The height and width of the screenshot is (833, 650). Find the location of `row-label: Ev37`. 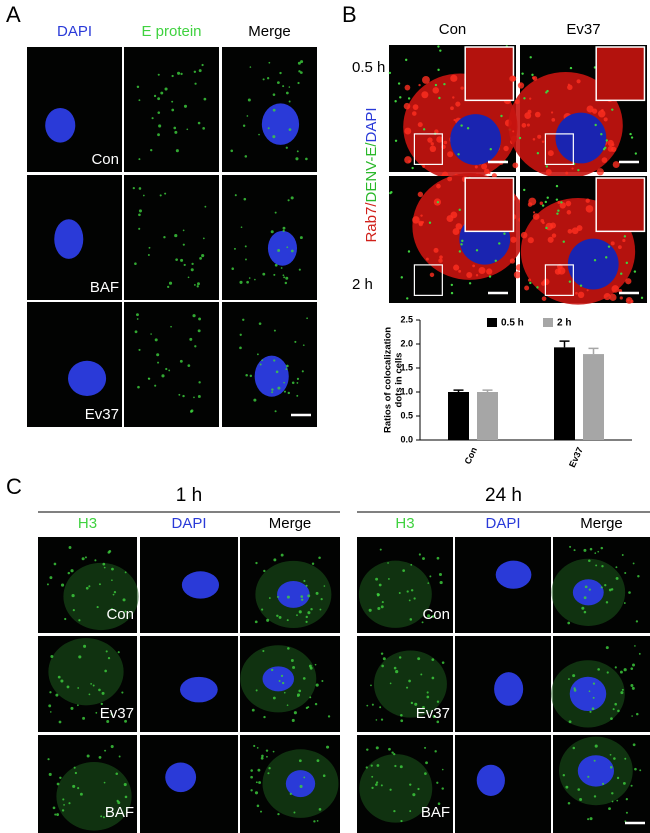

row-label: Ev37 is located at coordinates (117, 713).